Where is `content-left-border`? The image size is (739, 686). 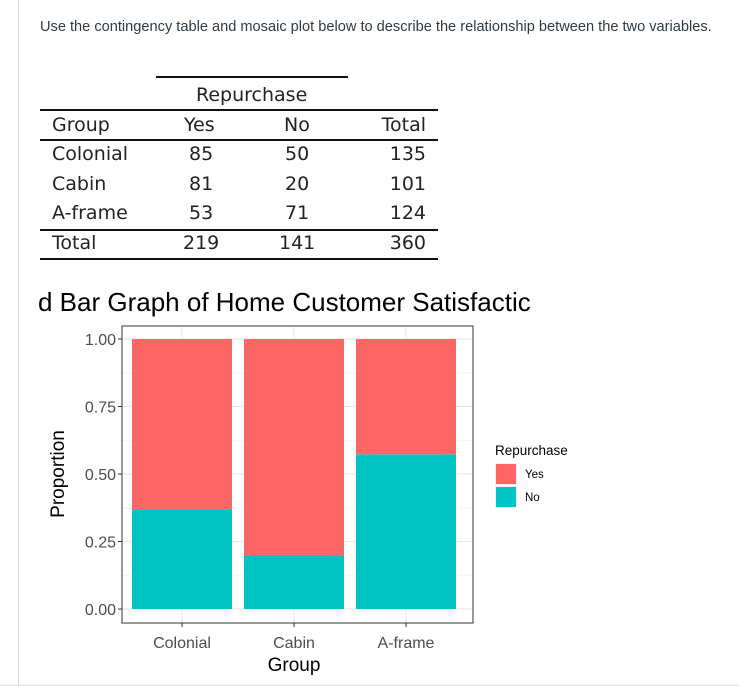 content-left-border is located at coordinates (18, 343).